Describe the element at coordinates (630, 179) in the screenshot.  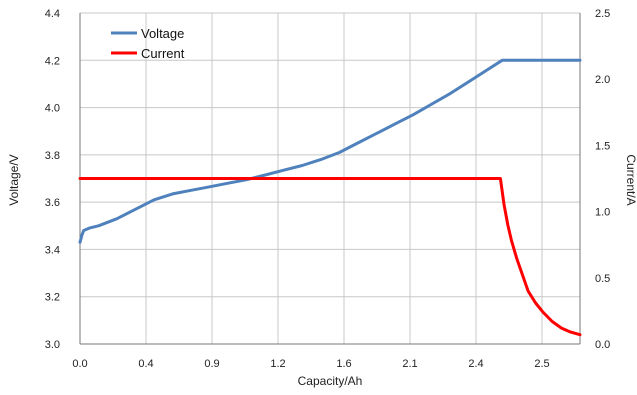
I see `y2-axis-title: Current/A` at that location.